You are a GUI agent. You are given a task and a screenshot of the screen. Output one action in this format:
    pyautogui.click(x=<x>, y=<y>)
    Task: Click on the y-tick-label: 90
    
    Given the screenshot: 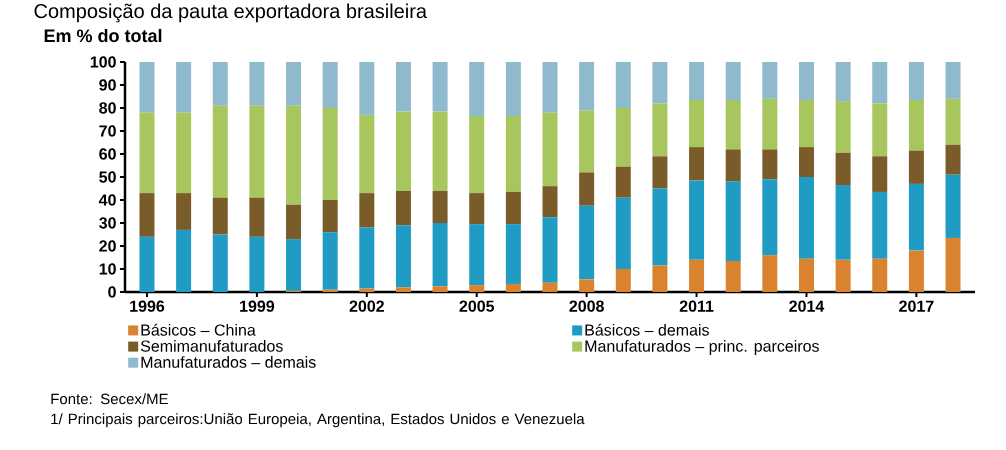 What is the action you would take?
    pyautogui.click(x=107, y=85)
    